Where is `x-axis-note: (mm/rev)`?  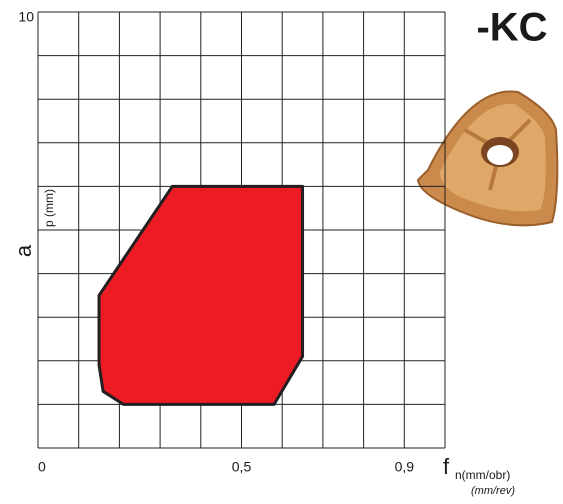
x-axis-note: (mm/rev) is located at coordinates (493, 491).